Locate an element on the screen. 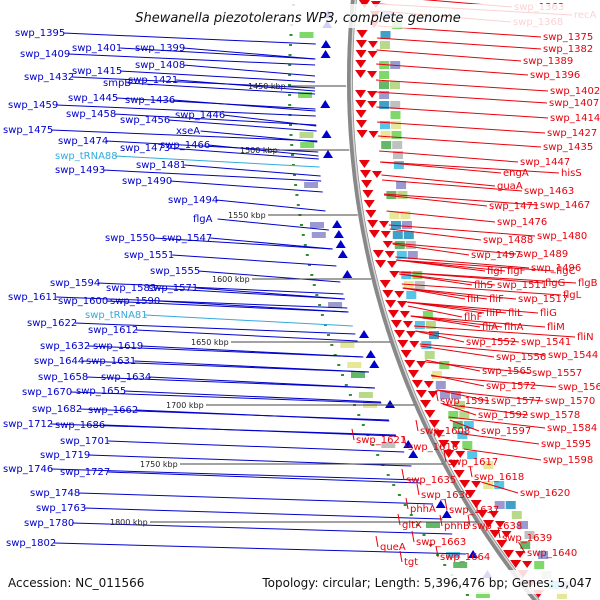 The width and height of the screenshot is (600, 600). right-gene-label: engA is located at coordinates (516, 173).